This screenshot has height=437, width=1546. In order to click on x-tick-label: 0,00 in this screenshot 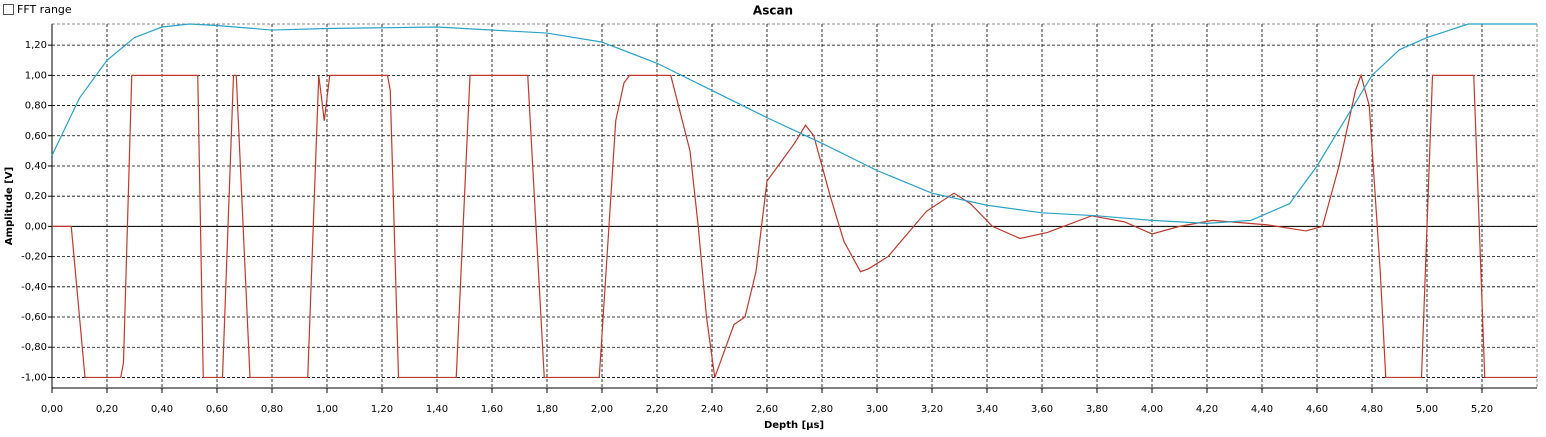, I will do `click(52, 409)`.